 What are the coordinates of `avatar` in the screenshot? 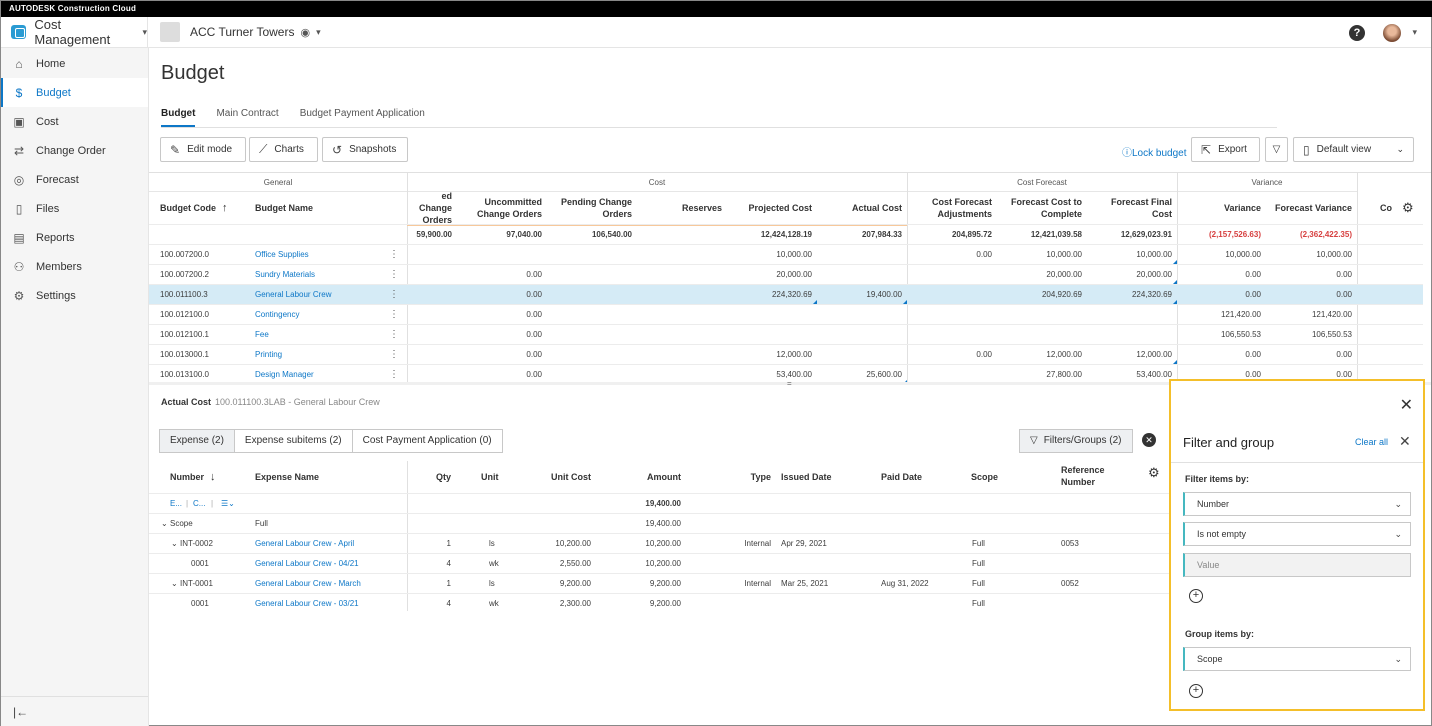 It's located at (1392, 33).